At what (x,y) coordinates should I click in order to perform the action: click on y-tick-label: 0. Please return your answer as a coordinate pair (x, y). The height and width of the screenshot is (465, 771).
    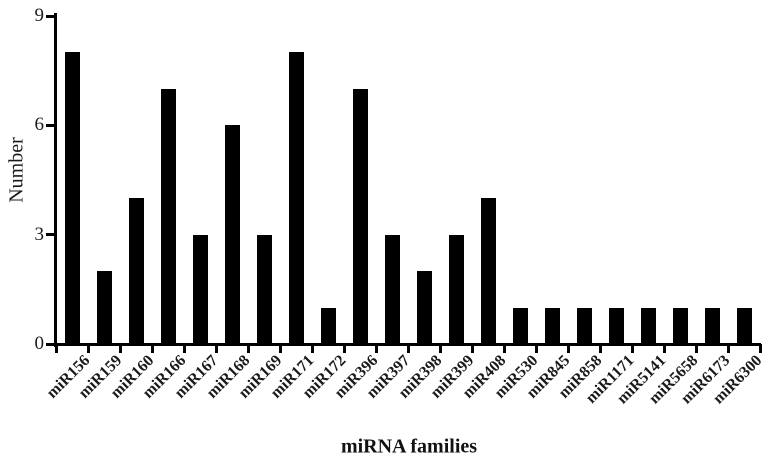
    Looking at the image, I should click on (39, 343).